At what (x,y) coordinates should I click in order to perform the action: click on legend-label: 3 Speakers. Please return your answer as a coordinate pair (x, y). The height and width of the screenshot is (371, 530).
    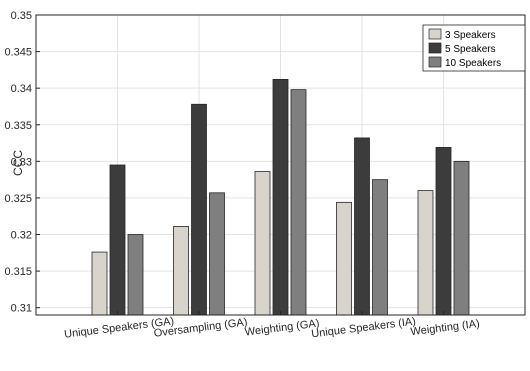
    Looking at the image, I should click on (470, 35).